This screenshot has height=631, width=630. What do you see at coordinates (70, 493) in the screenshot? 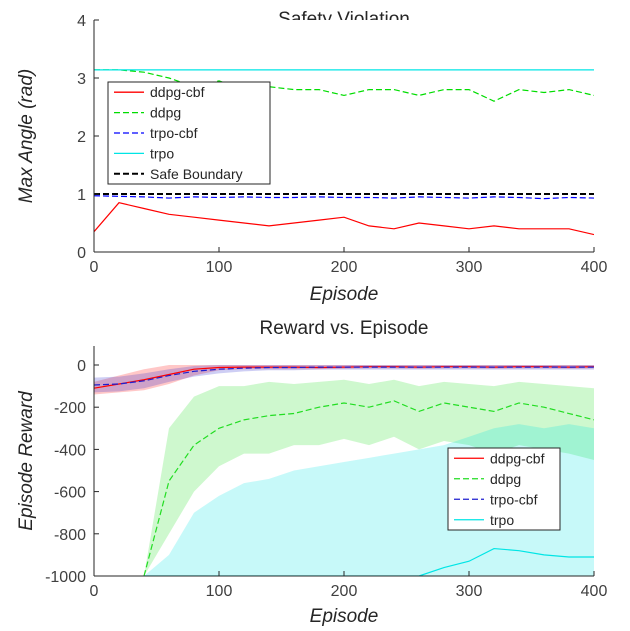
I see `y-tick-label: -600` at bounding box center [70, 493].